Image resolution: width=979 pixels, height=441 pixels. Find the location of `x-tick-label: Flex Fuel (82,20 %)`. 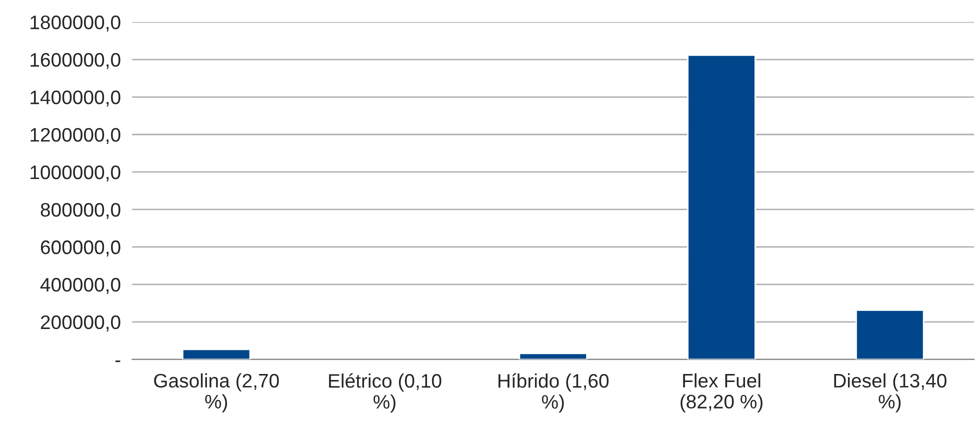

x-tick-label: Flex Fuel (82,20 %) is located at coordinates (721, 392).